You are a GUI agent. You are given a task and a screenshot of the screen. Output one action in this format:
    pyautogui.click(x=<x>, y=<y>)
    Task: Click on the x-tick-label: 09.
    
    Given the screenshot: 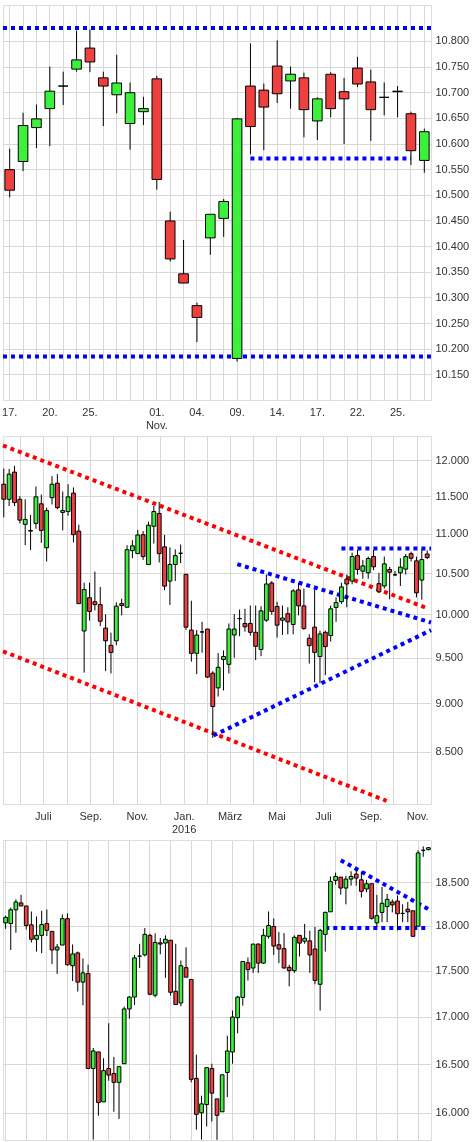 What is the action you would take?
    pyautogui.click(x=237, y=411)
    